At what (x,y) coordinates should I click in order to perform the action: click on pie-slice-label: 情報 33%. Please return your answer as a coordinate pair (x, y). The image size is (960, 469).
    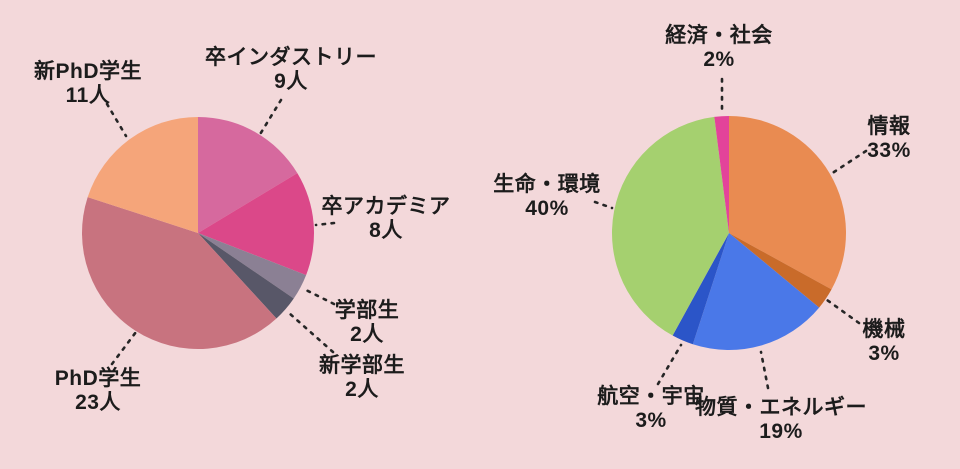
    Looking at the image, I should click on (889, 139).